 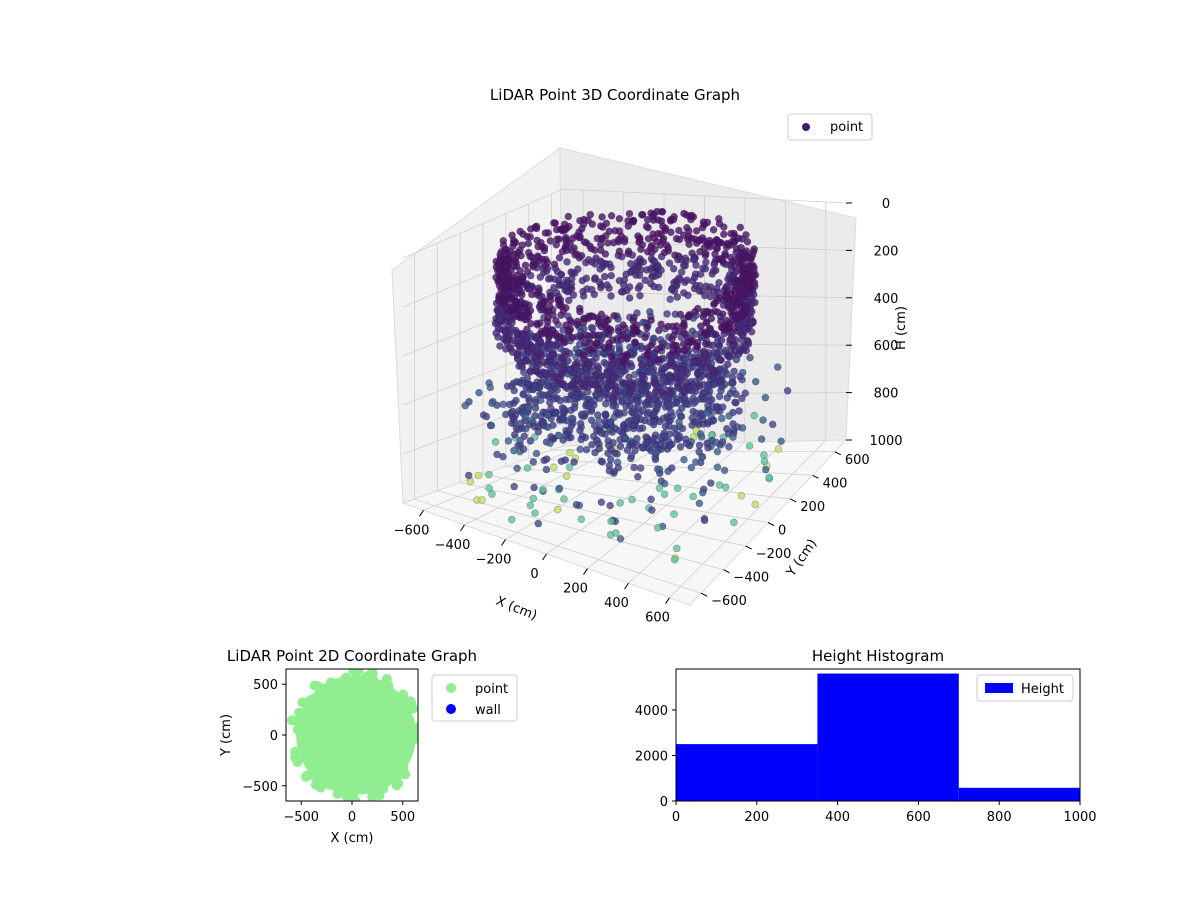 What do you see at coordinates (1079, 817) in the screenshot?
I see `x-tick-label-histogram: 1000` at bounding box center [1079, 817].